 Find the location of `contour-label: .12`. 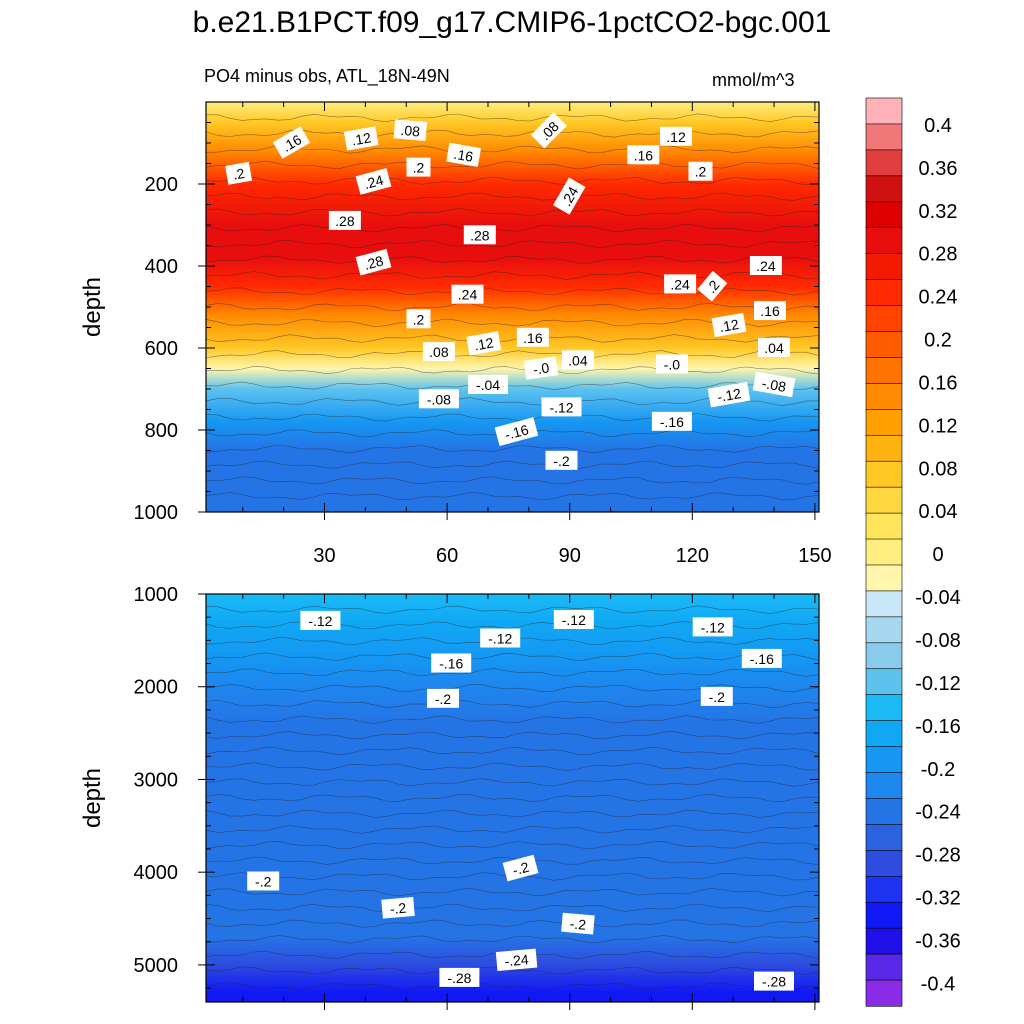

contour-label: .12 is located at coordinates (361, 138).